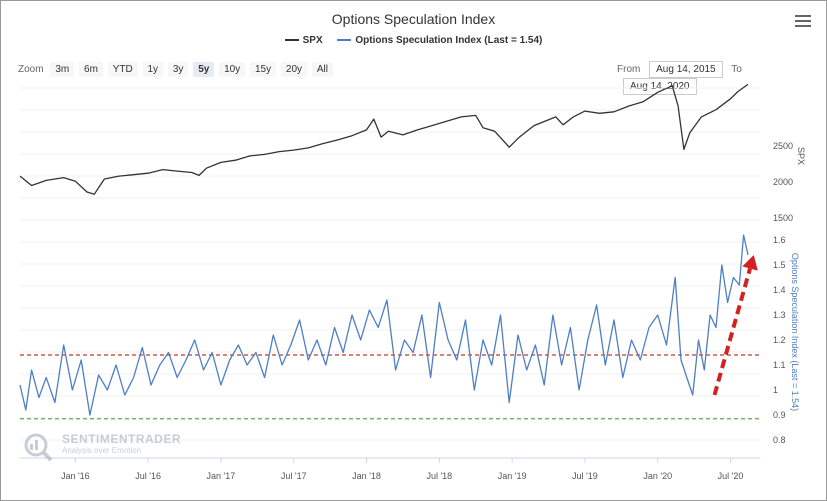  I want to click on zoom-1y-button: 1y, so click(153, 69).